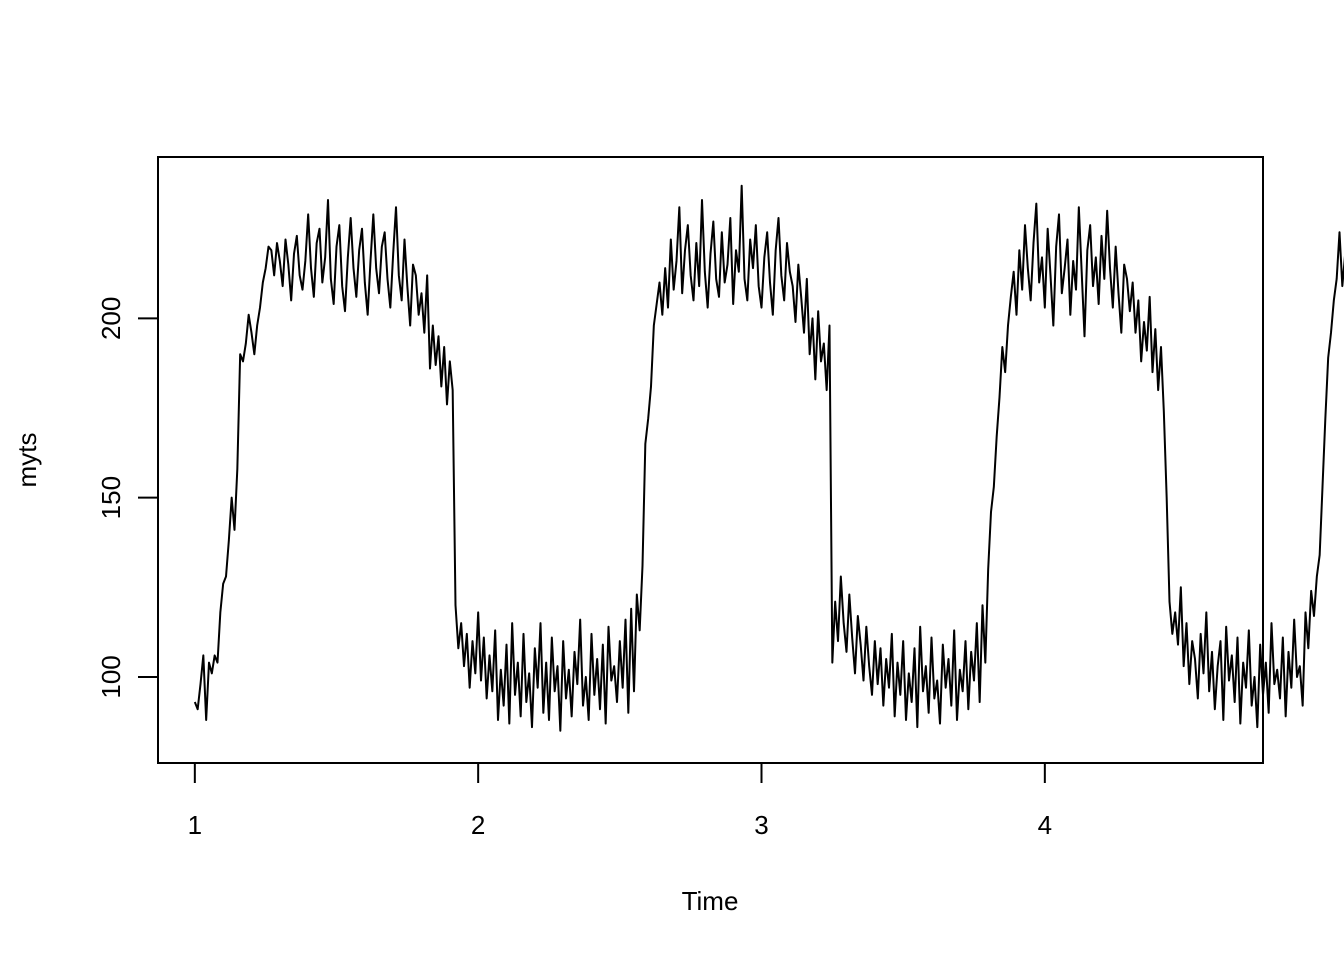 Image resolution: width=1344 pixels, height=960 pixels. I want to click on x-tick-label: 4, so click(1045, 825).